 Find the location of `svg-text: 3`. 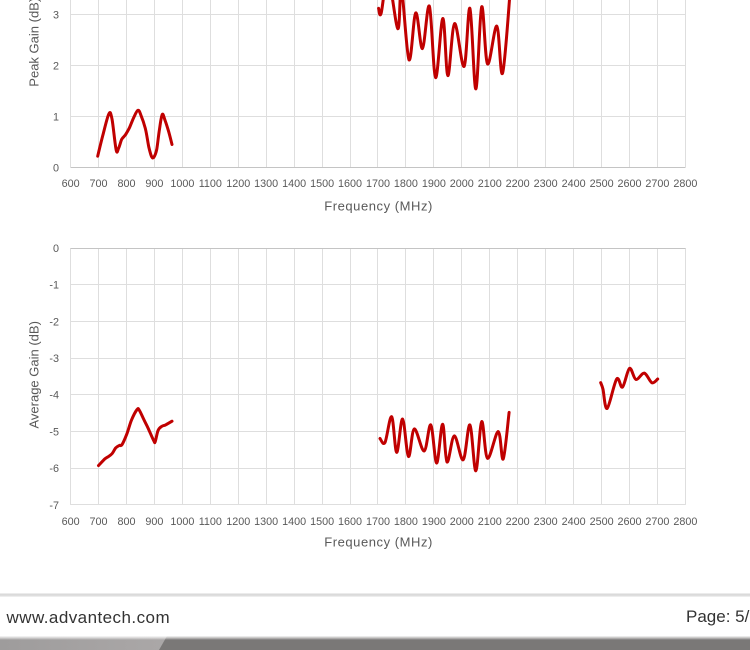

svg-text: 3 is located at coordinates (56, 15).